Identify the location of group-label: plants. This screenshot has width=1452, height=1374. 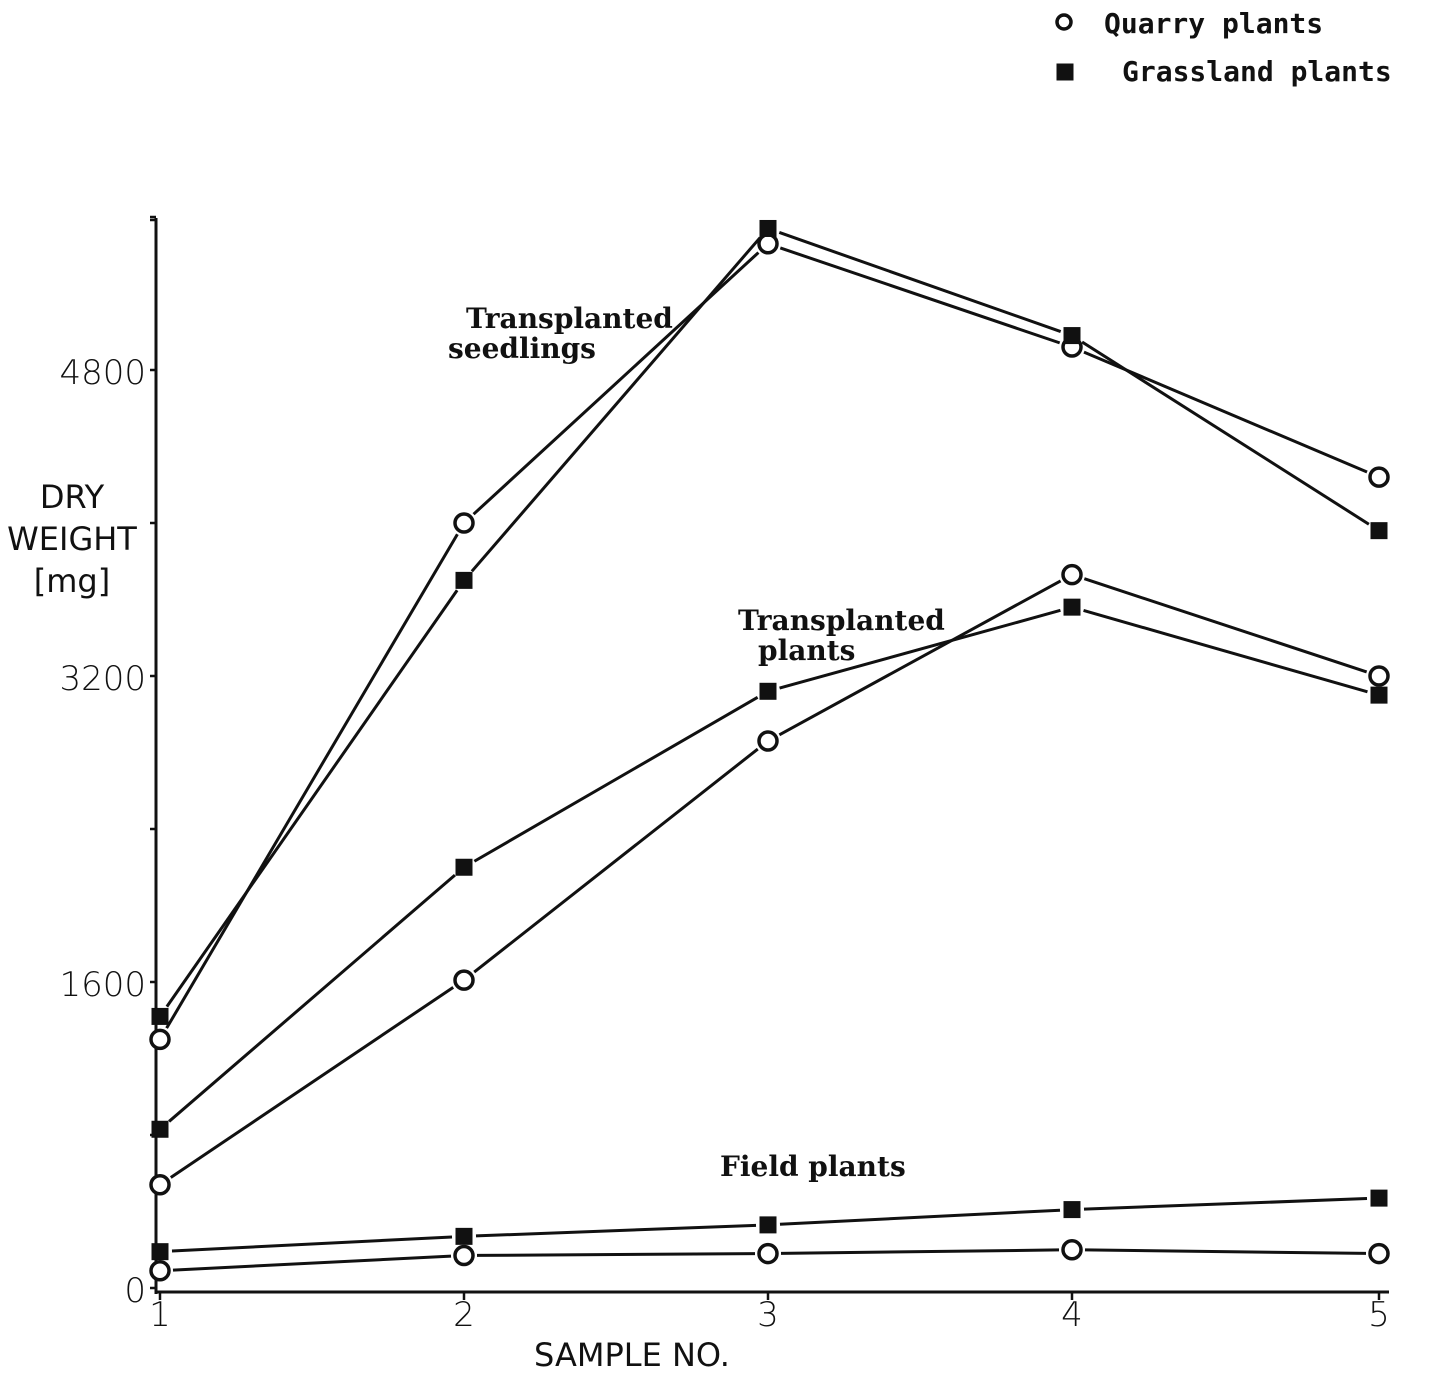
(806, 650).